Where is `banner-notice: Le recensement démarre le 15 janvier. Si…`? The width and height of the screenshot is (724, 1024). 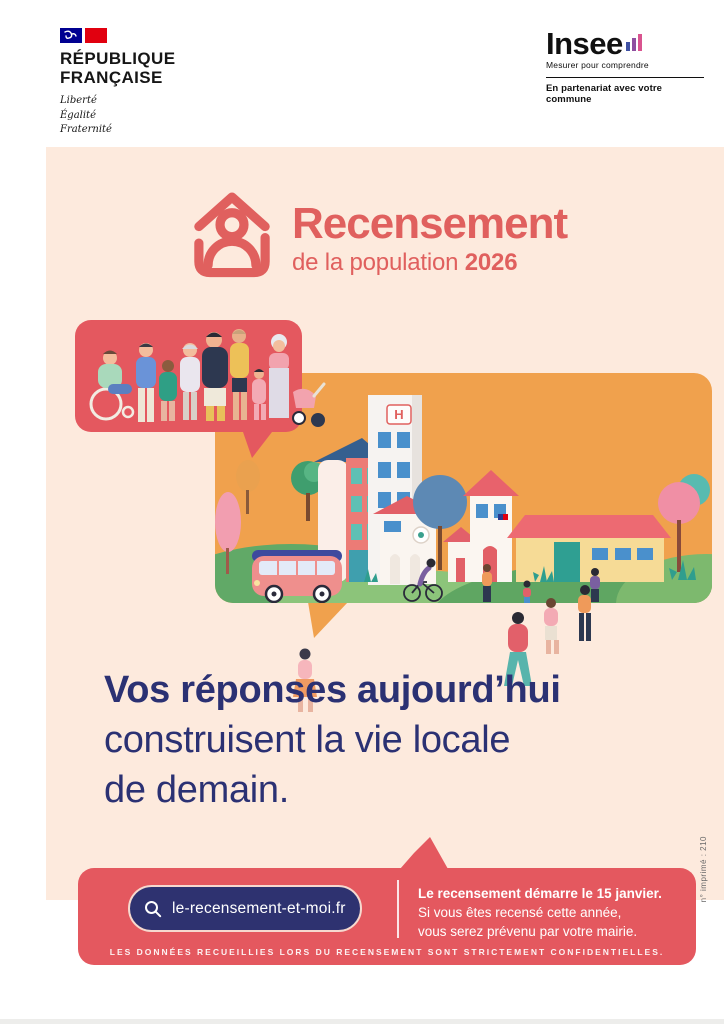 banner-notice: Le recensement démarre le 15 janvier. Si… is located at coordinates (540, 912).